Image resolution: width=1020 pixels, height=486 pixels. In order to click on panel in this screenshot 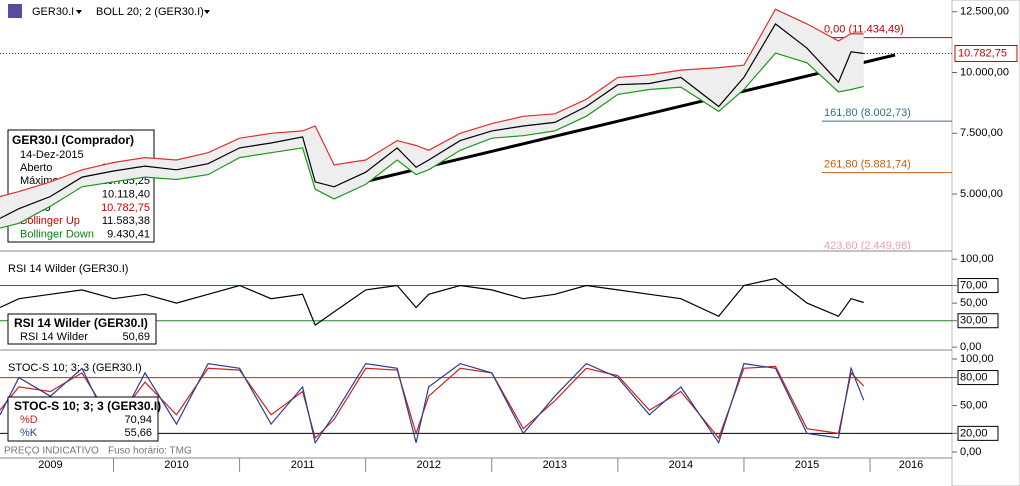, I will do `click(476, 302)`.